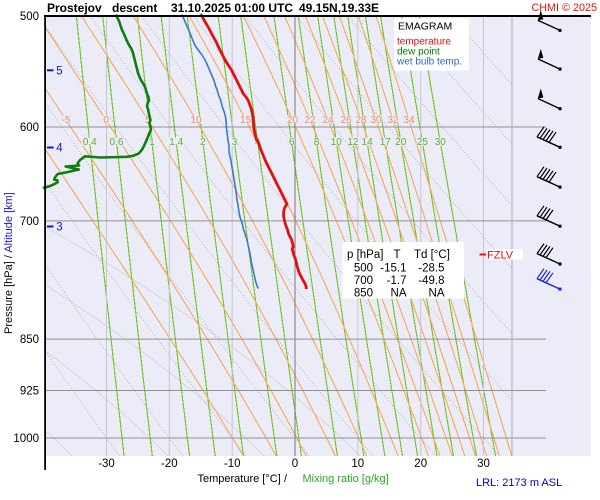 The image size is (600, 500). What do you see at coordinates (409, 120) in the screenshot?
I see `svg-text: 34` at bounding box center [409, 120].